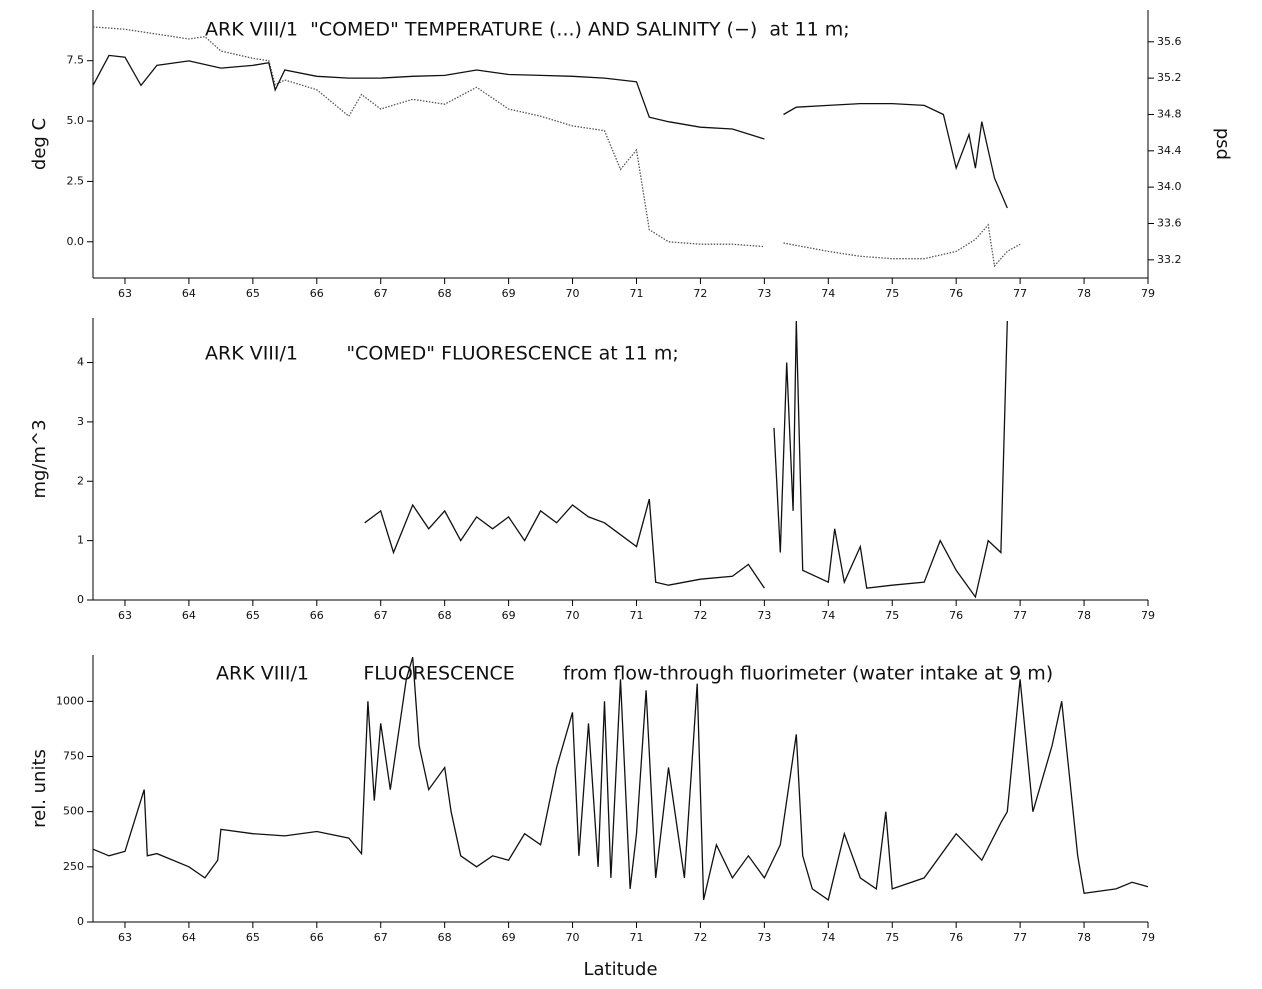 The width and height of the screenshot is (1262, 989). What do you see at coordinates (76, 180) in the screenshot?
I see `y-tick-label: 2.5` at bounding box center [76, 180].